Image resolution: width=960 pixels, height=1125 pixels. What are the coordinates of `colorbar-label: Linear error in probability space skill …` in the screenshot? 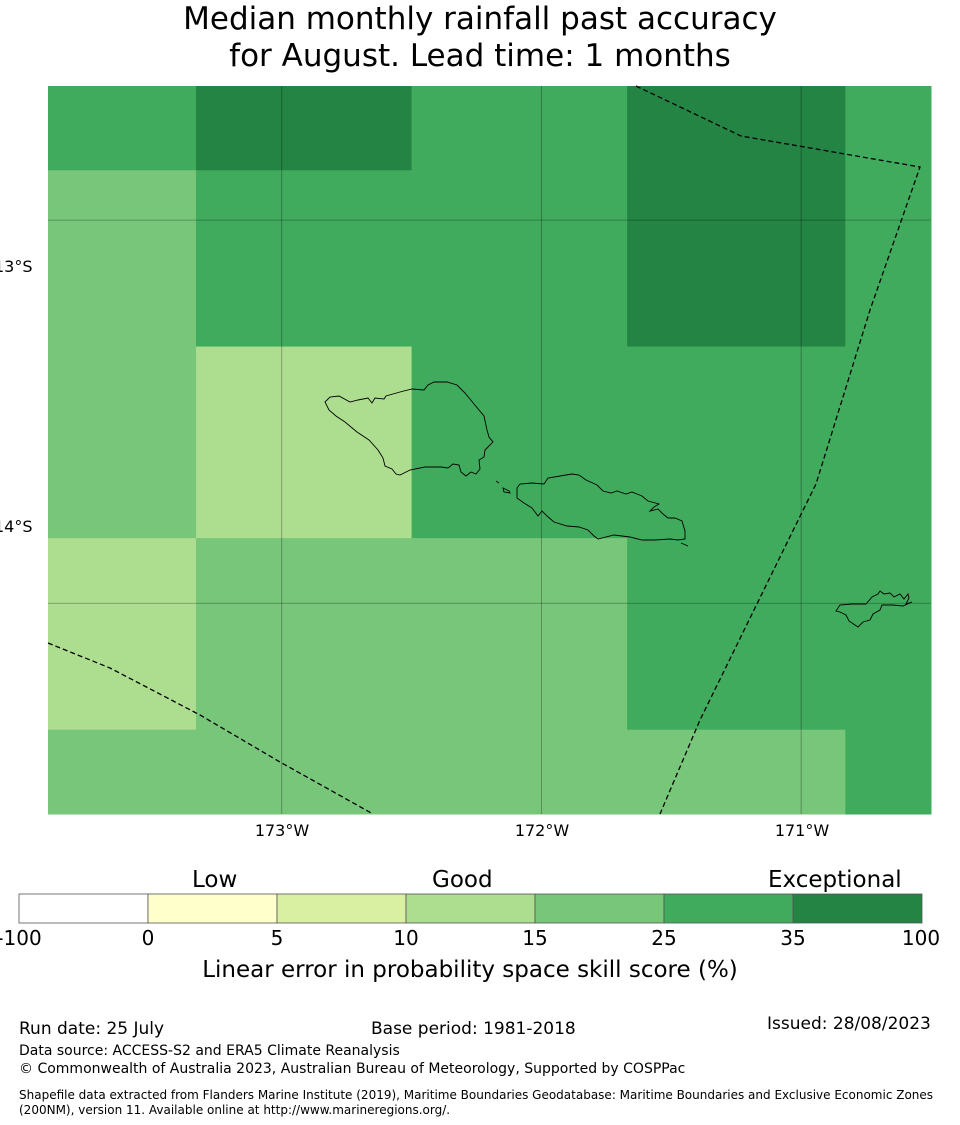 It's located at (470, 970).